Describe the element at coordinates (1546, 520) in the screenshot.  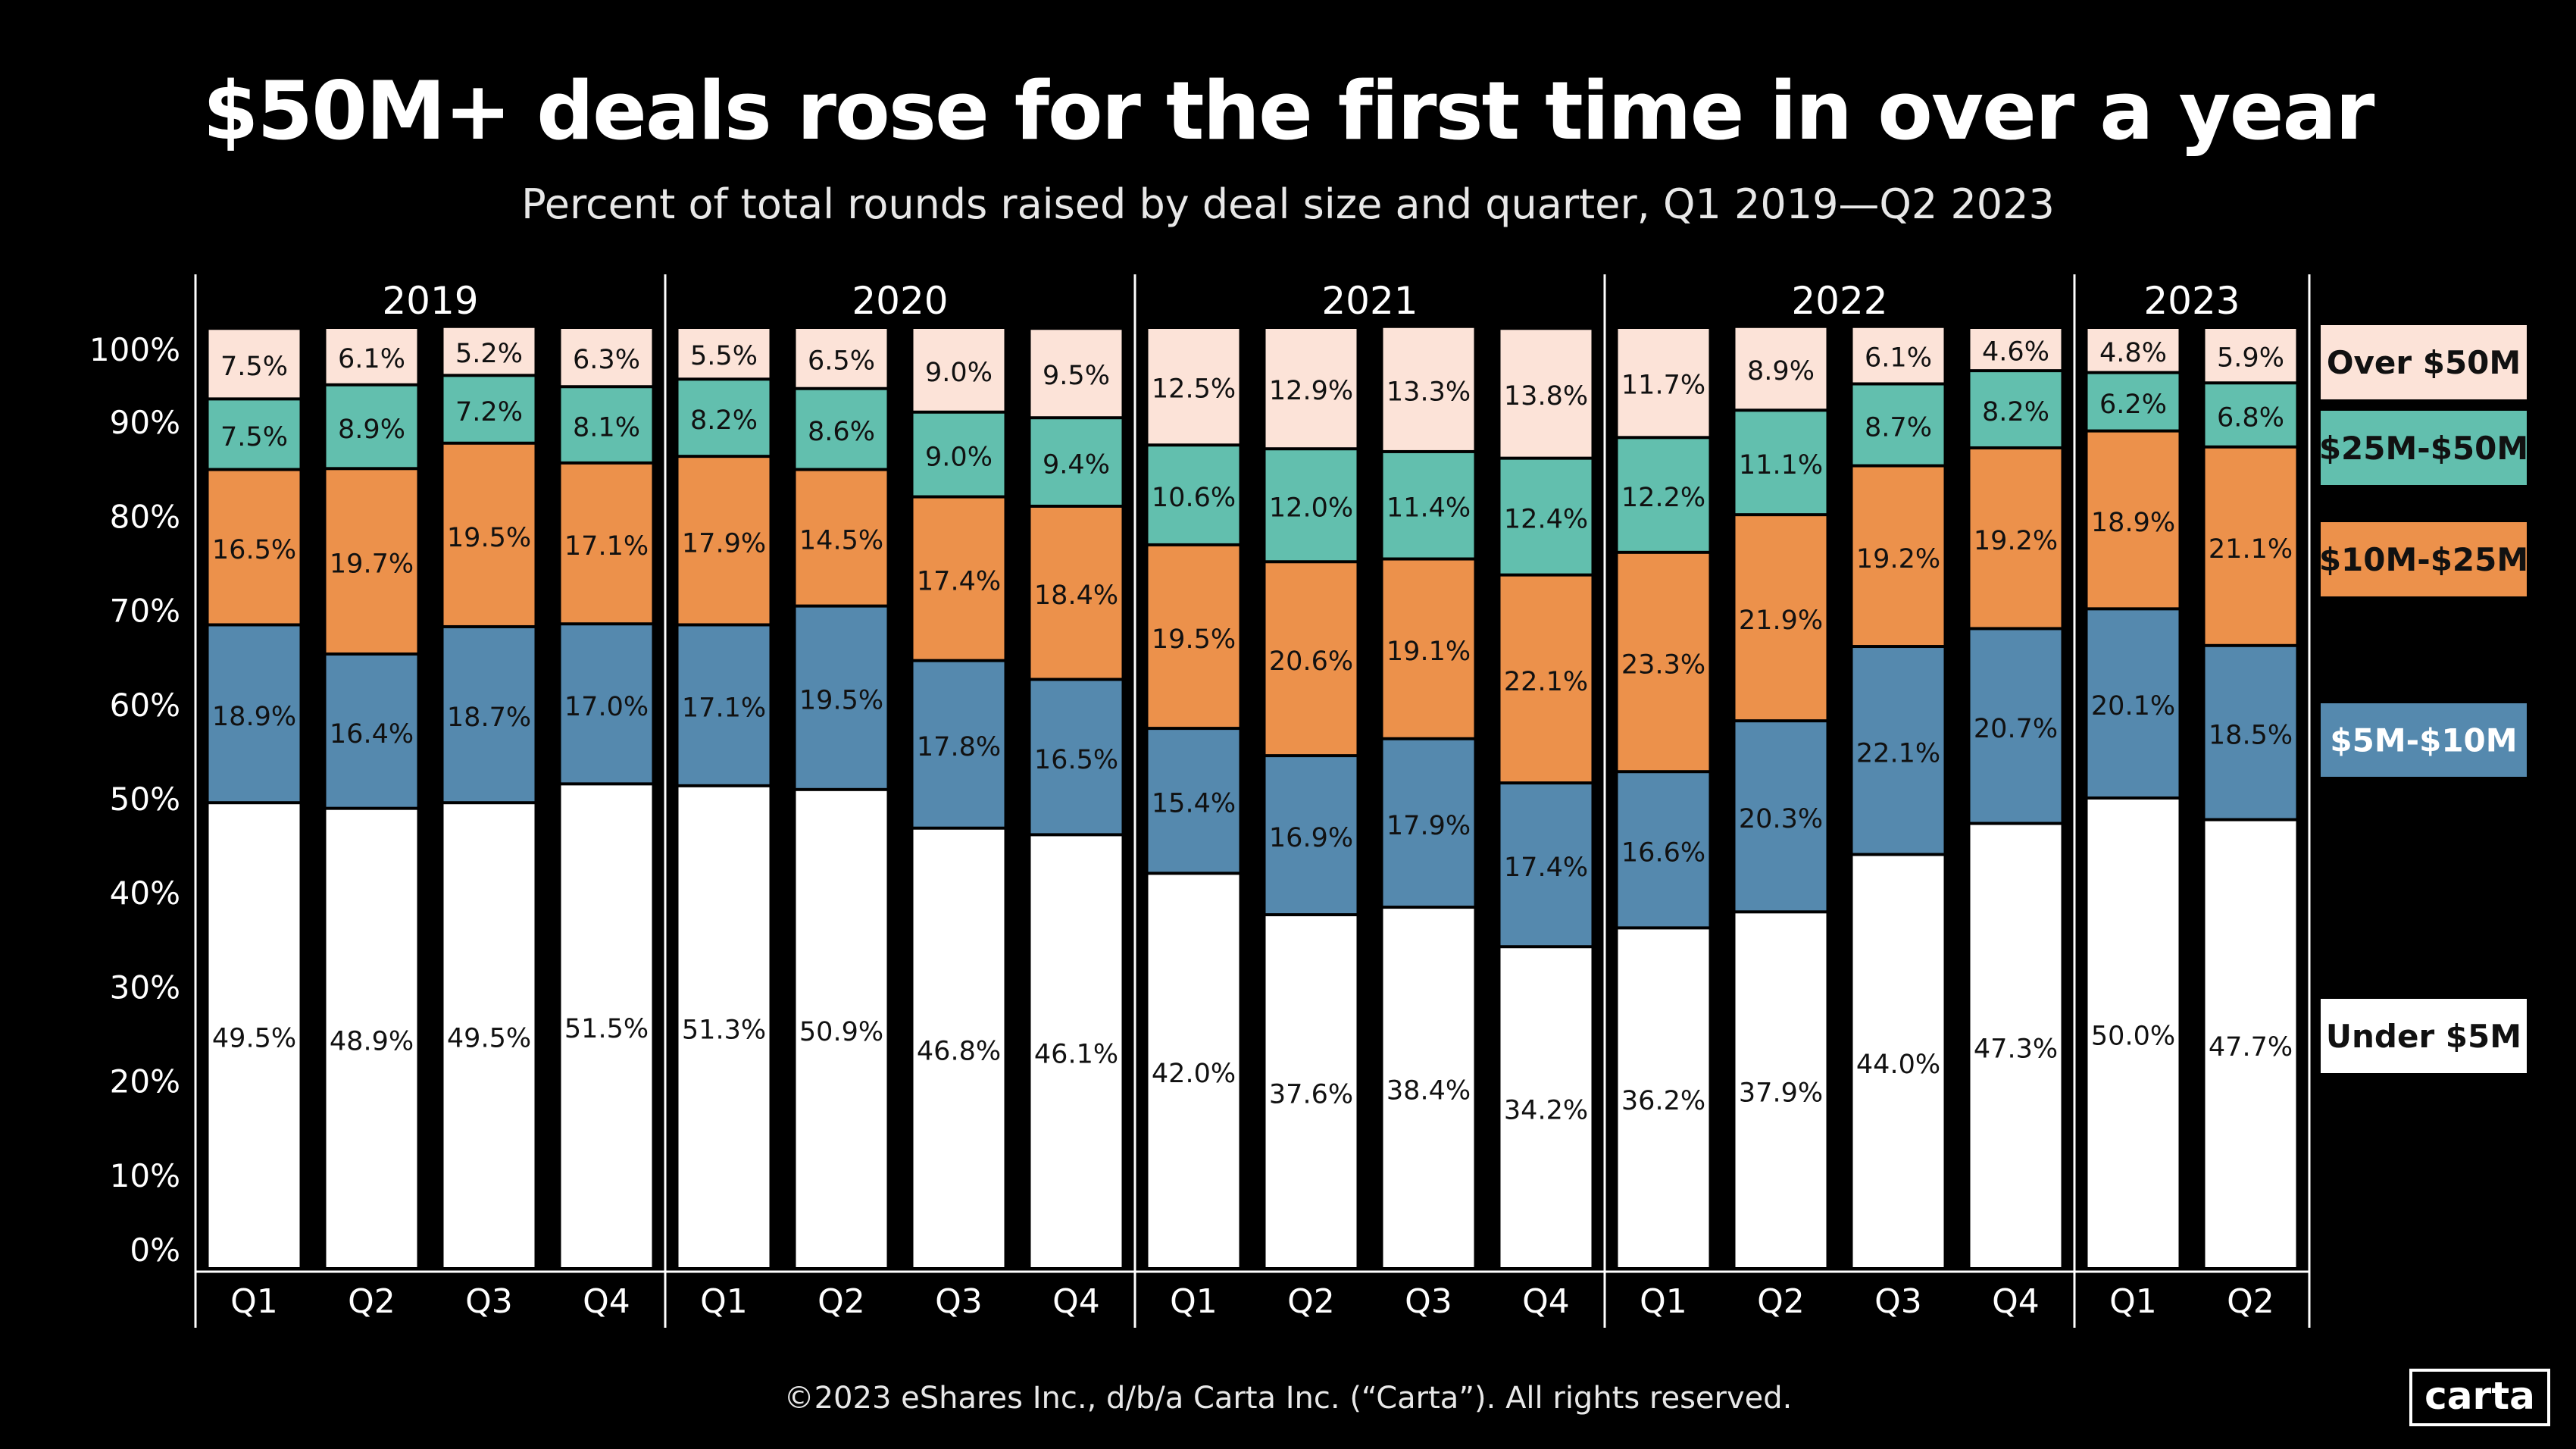
I see `data-label: 12.4%` at that location.